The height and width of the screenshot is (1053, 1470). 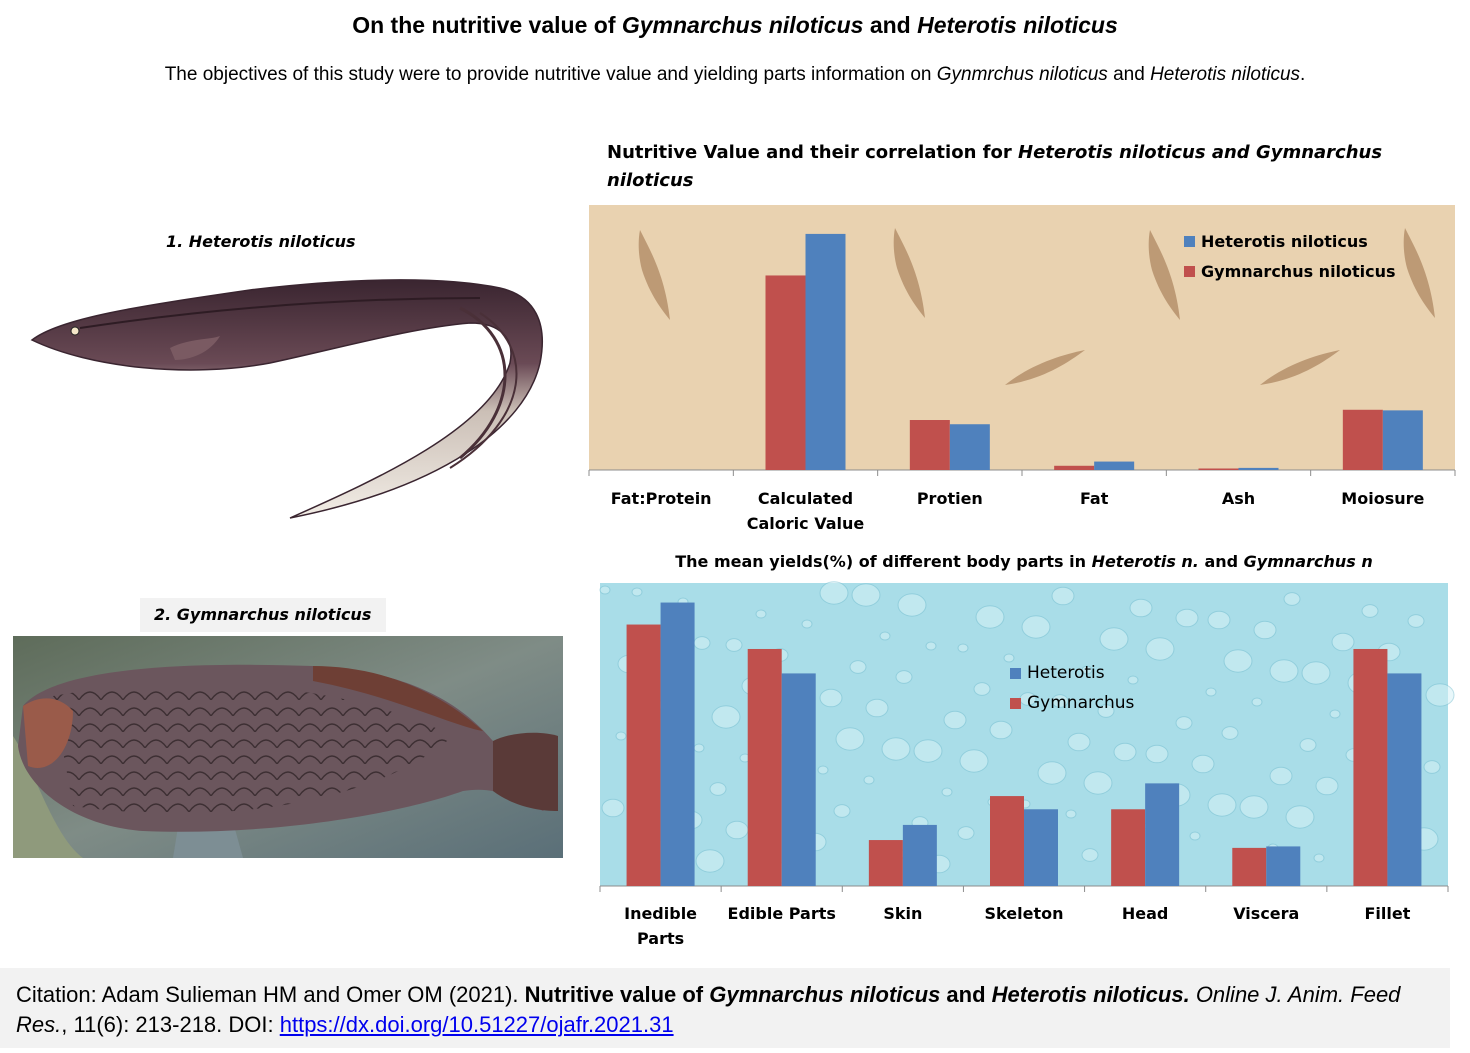 What do you see at coordinates (742, 25) in the screenshot?
I see `title-species-1: Gymnarchus niloticus` at bounding box center [742, 25].